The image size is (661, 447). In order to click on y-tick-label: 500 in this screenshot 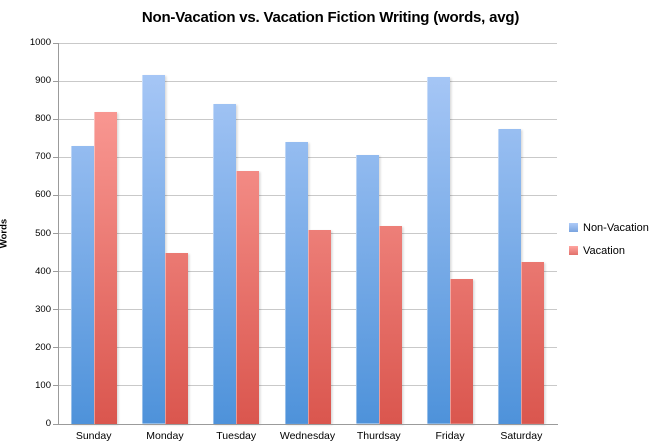, I will do `click(43, 233)`.